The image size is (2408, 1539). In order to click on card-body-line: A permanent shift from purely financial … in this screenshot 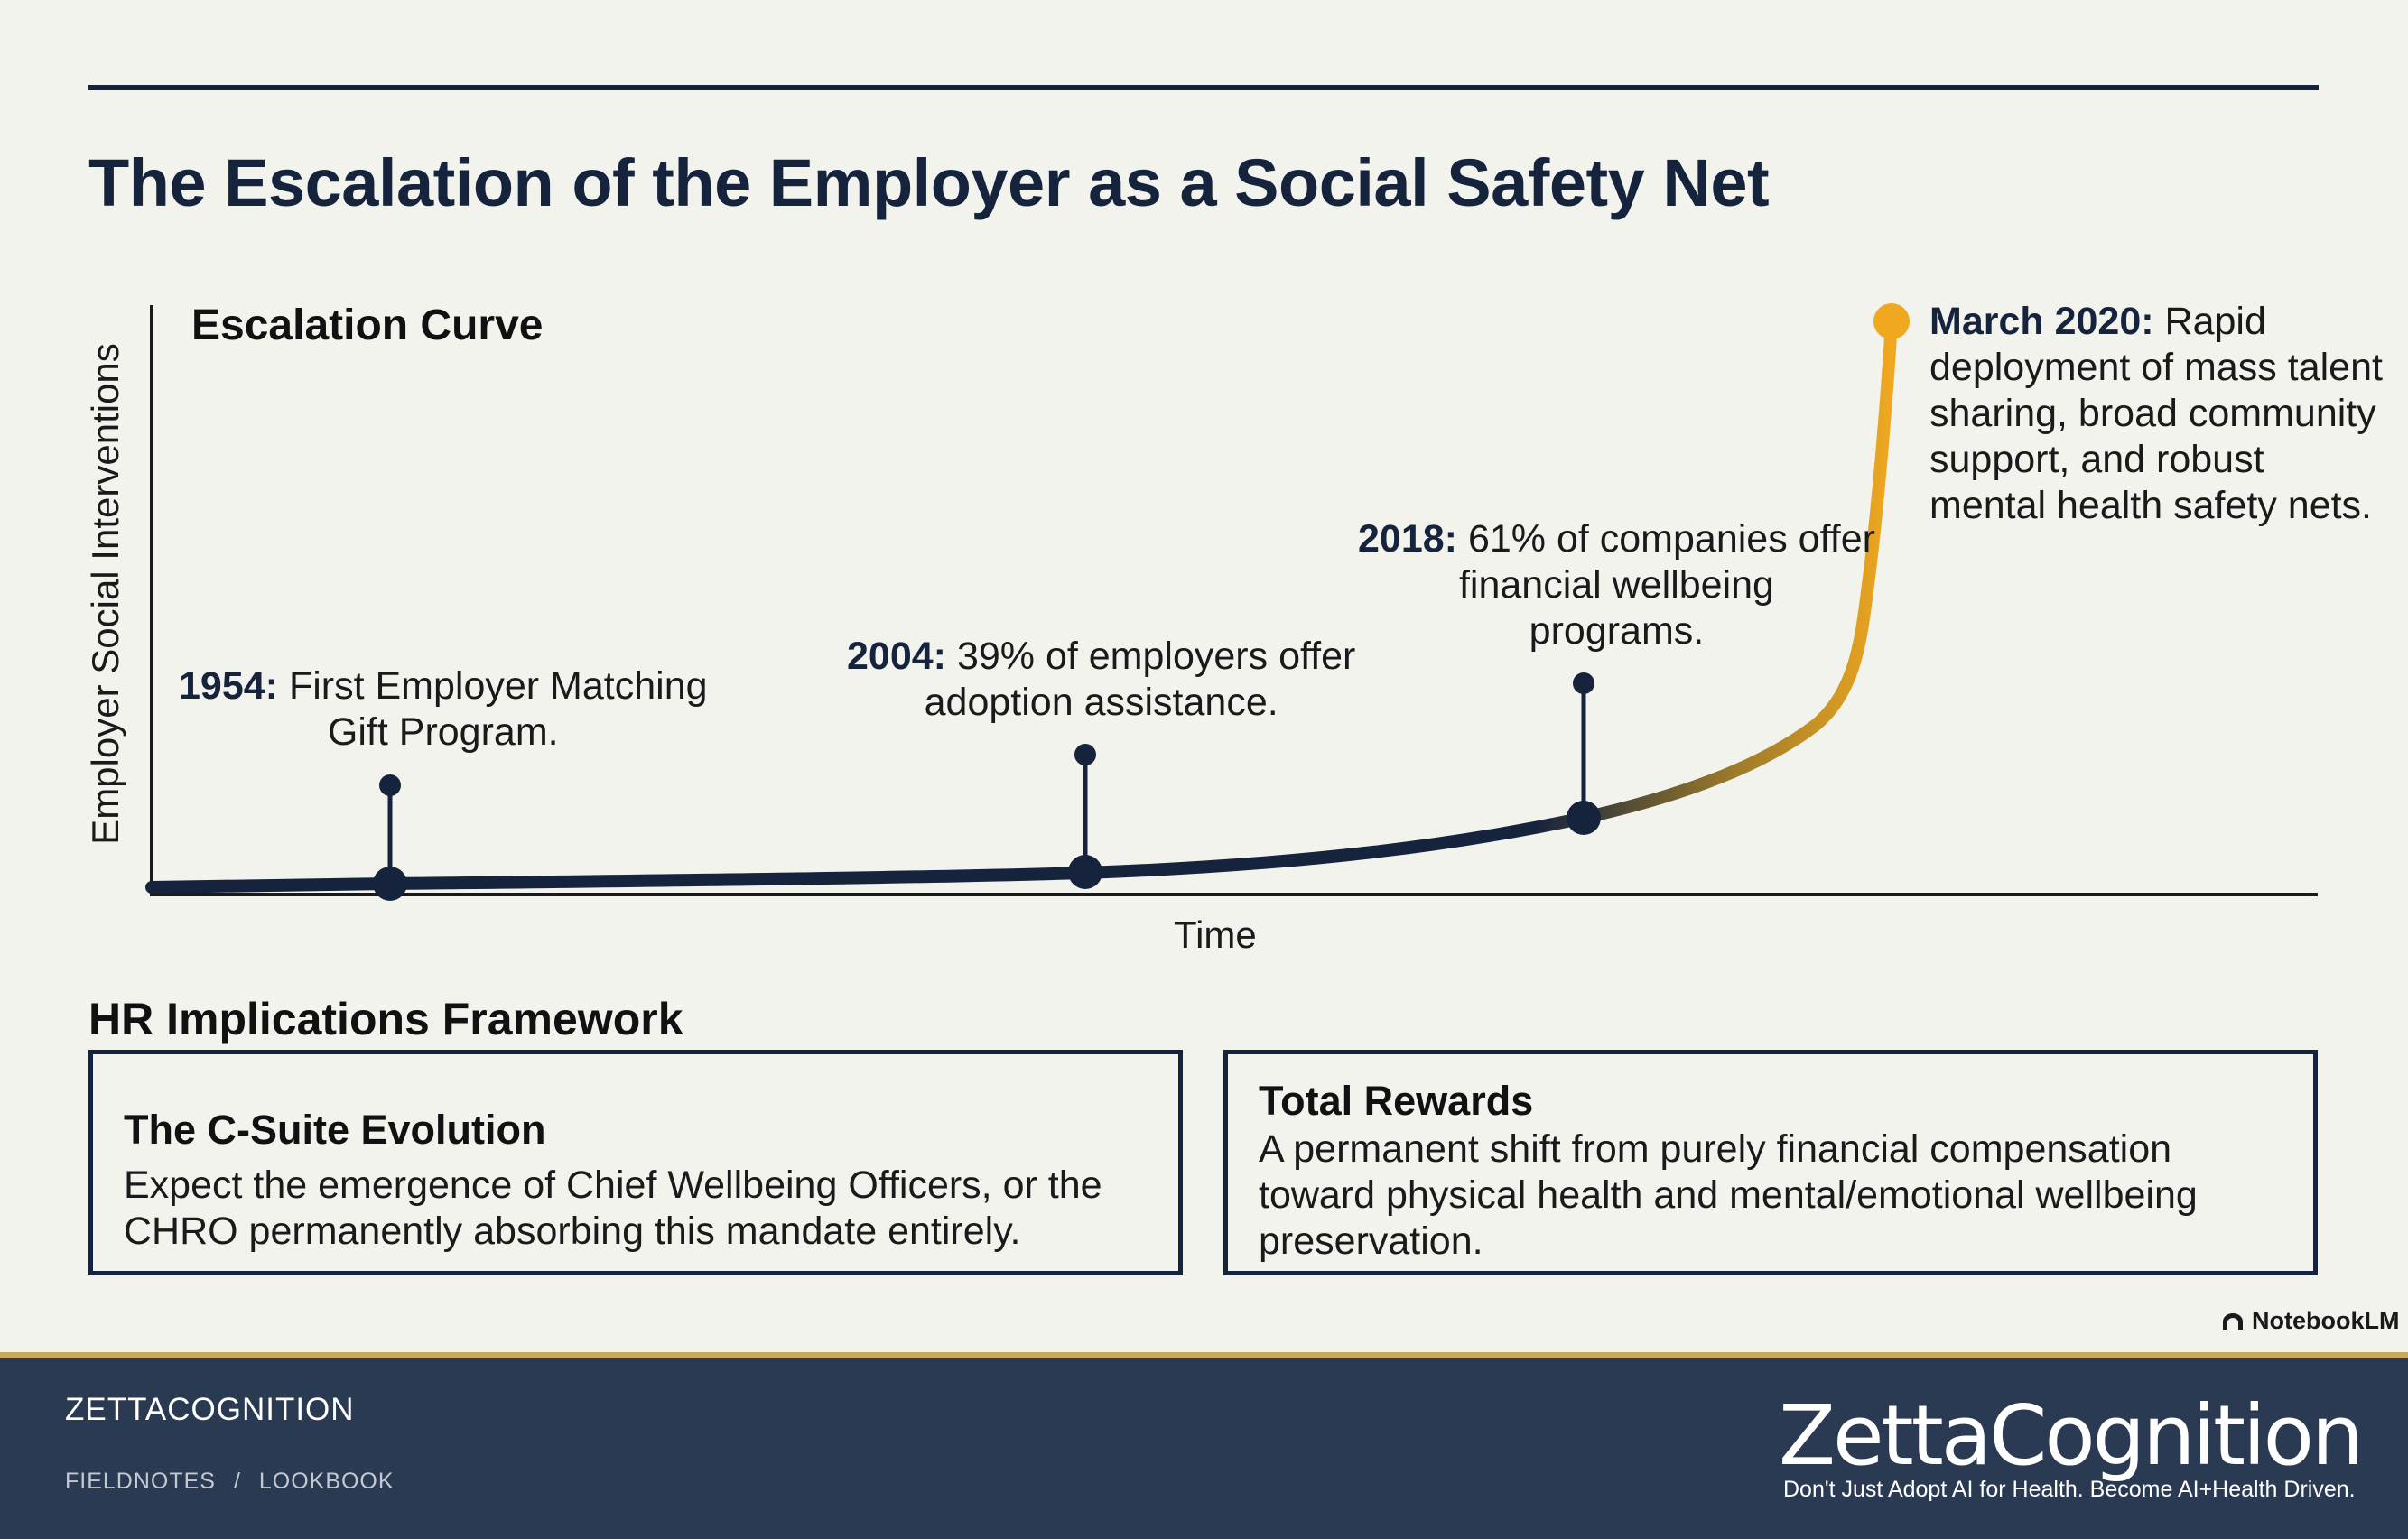, I will do `click(1715, 1149)`.